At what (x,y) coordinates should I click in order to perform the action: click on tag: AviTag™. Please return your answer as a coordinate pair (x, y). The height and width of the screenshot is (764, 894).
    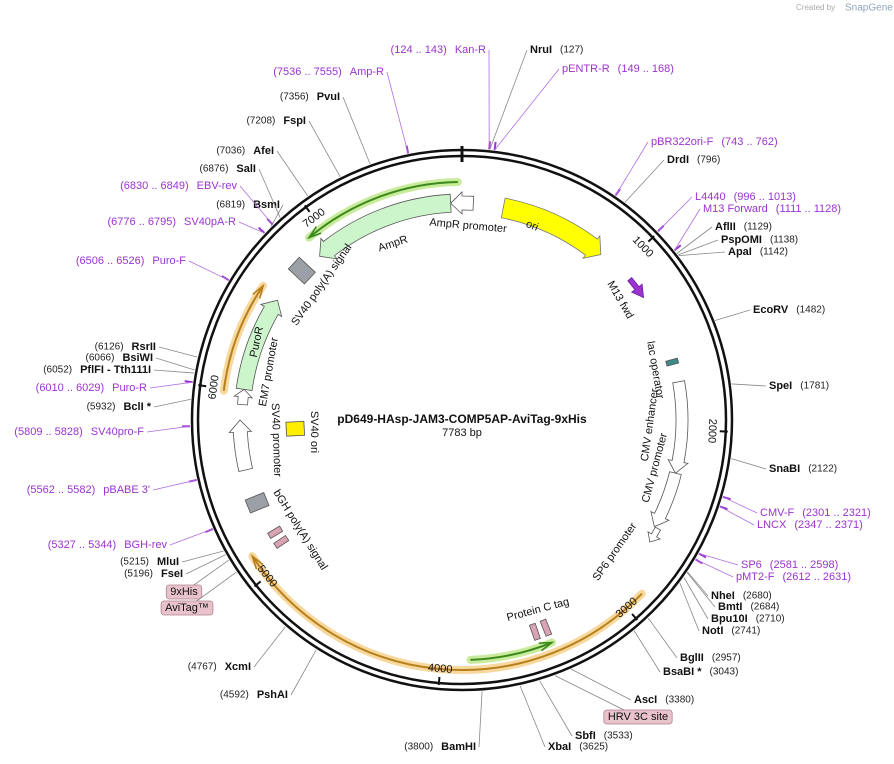
    Looking at the image, I should click on (198, 593).